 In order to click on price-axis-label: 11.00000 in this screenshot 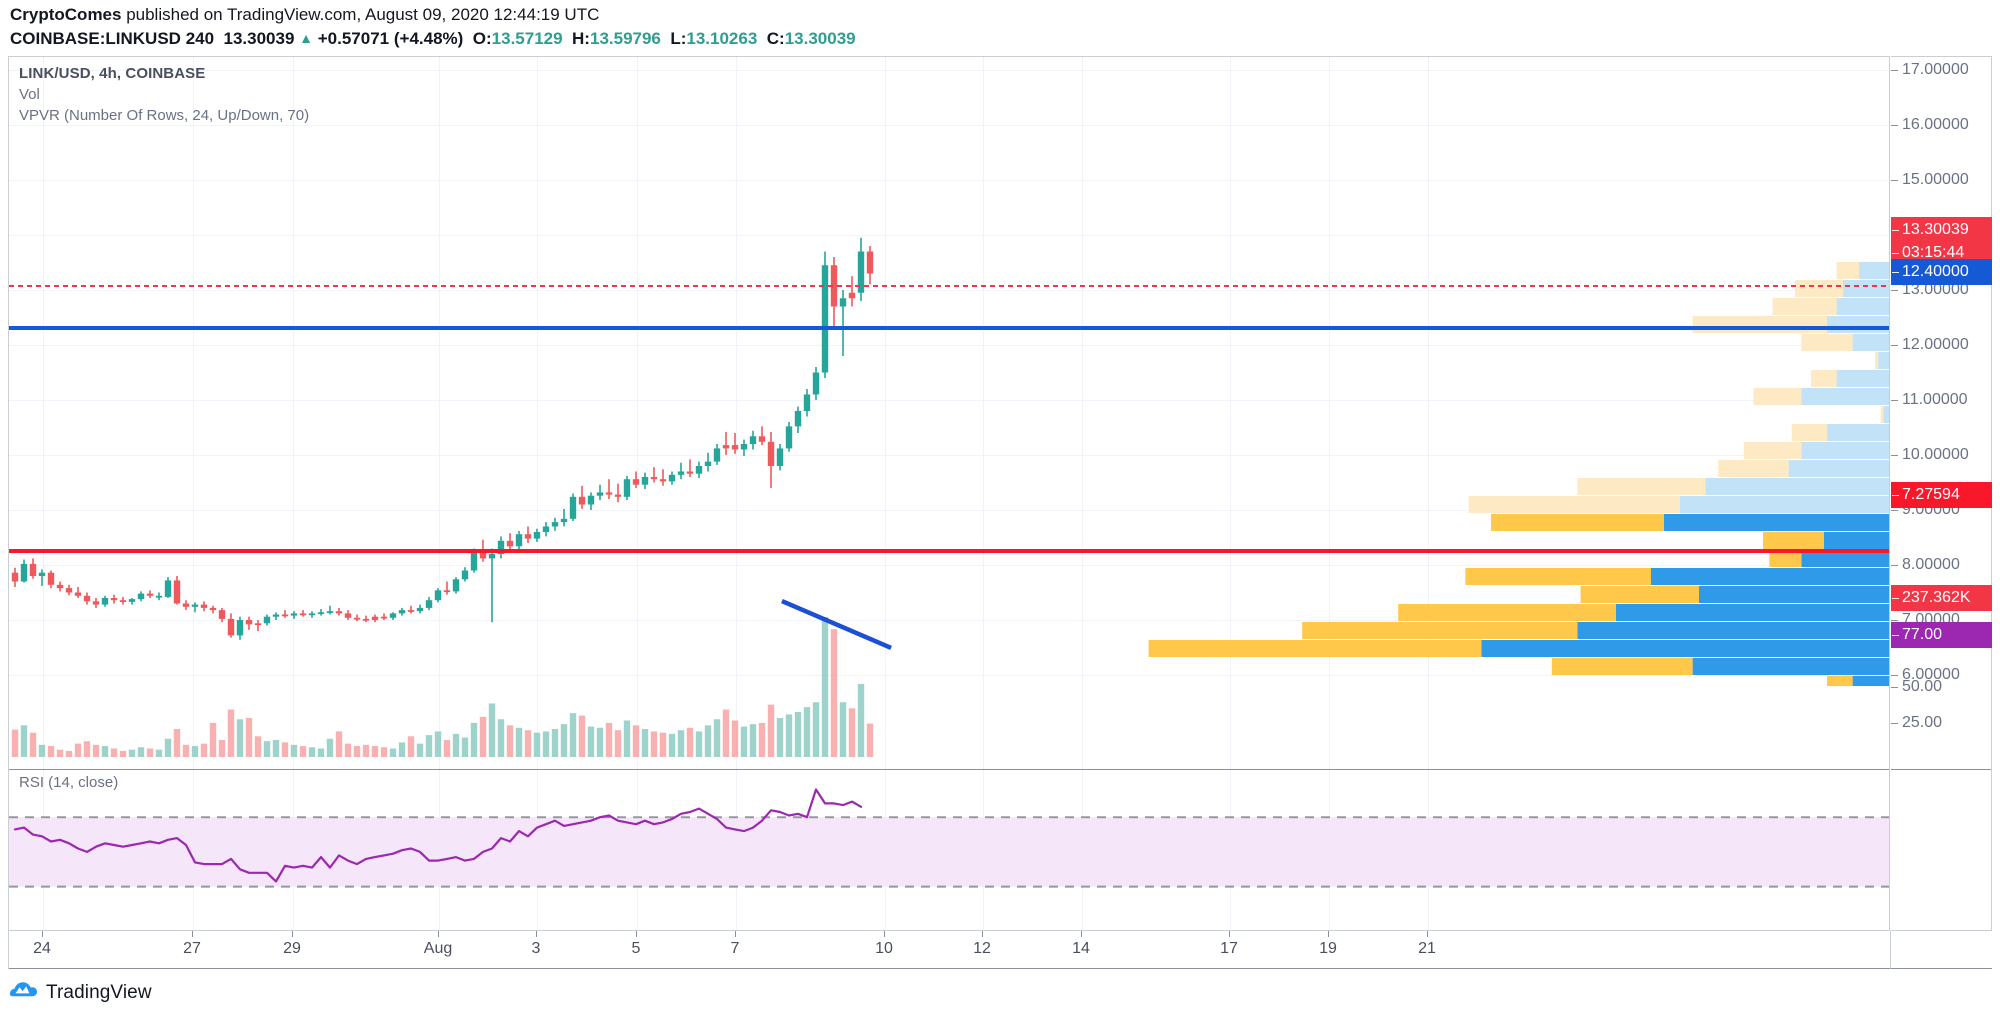, I will do `click(1935, 399)`.